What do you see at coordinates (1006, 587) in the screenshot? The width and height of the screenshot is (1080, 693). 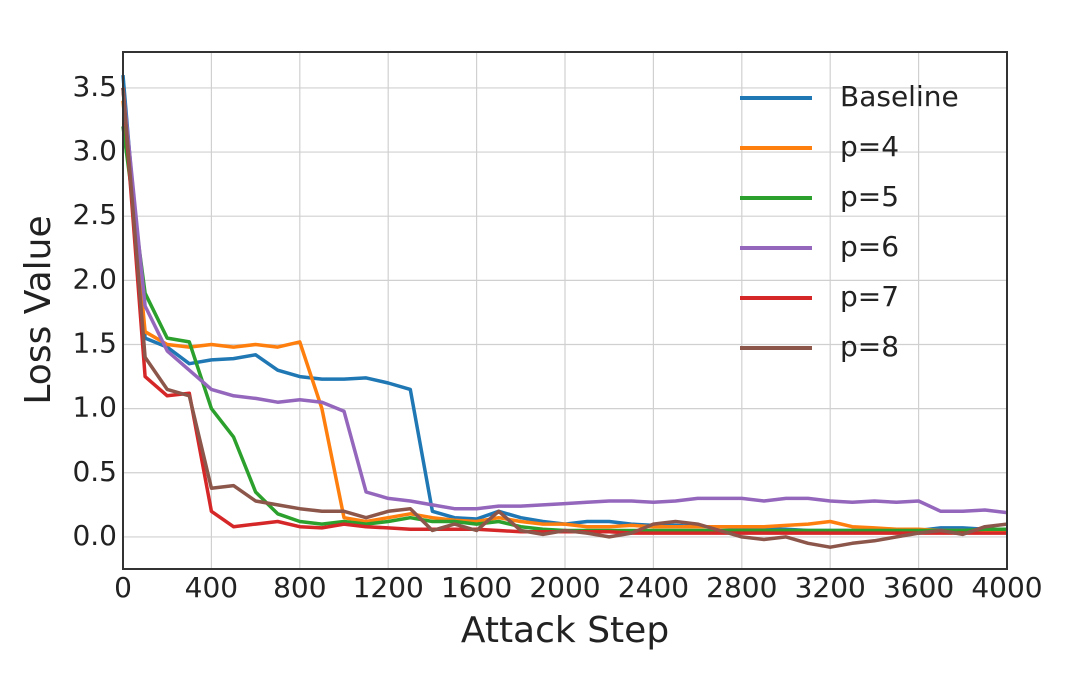 I see `x-tick-label: 4000` at bounding box center [1006, 587].